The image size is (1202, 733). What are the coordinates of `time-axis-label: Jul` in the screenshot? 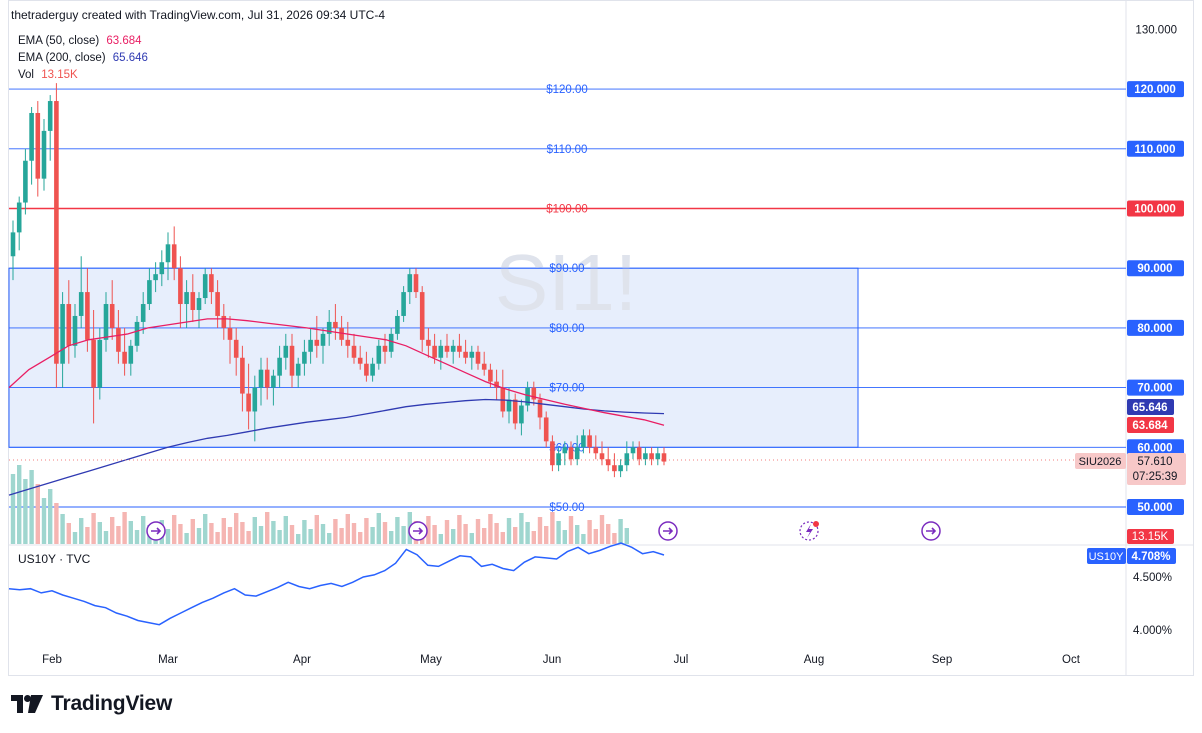 It's located at (681, 660).